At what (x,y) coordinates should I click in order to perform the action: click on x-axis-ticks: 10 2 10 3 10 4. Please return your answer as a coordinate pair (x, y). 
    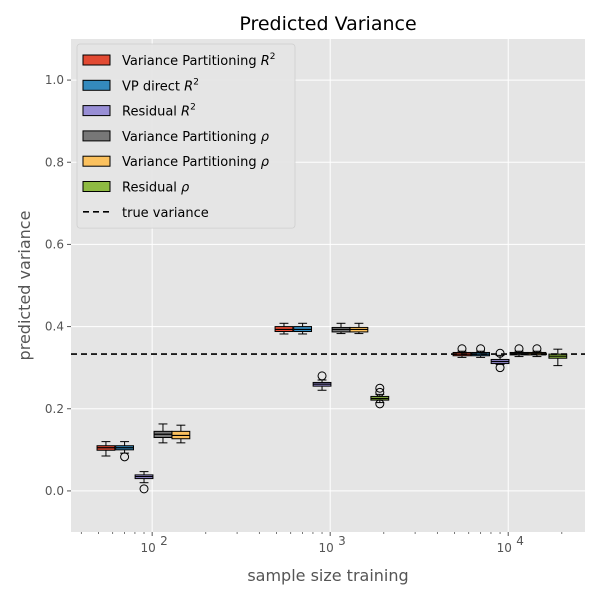
    Looking at the image, I should click on (321, 543).